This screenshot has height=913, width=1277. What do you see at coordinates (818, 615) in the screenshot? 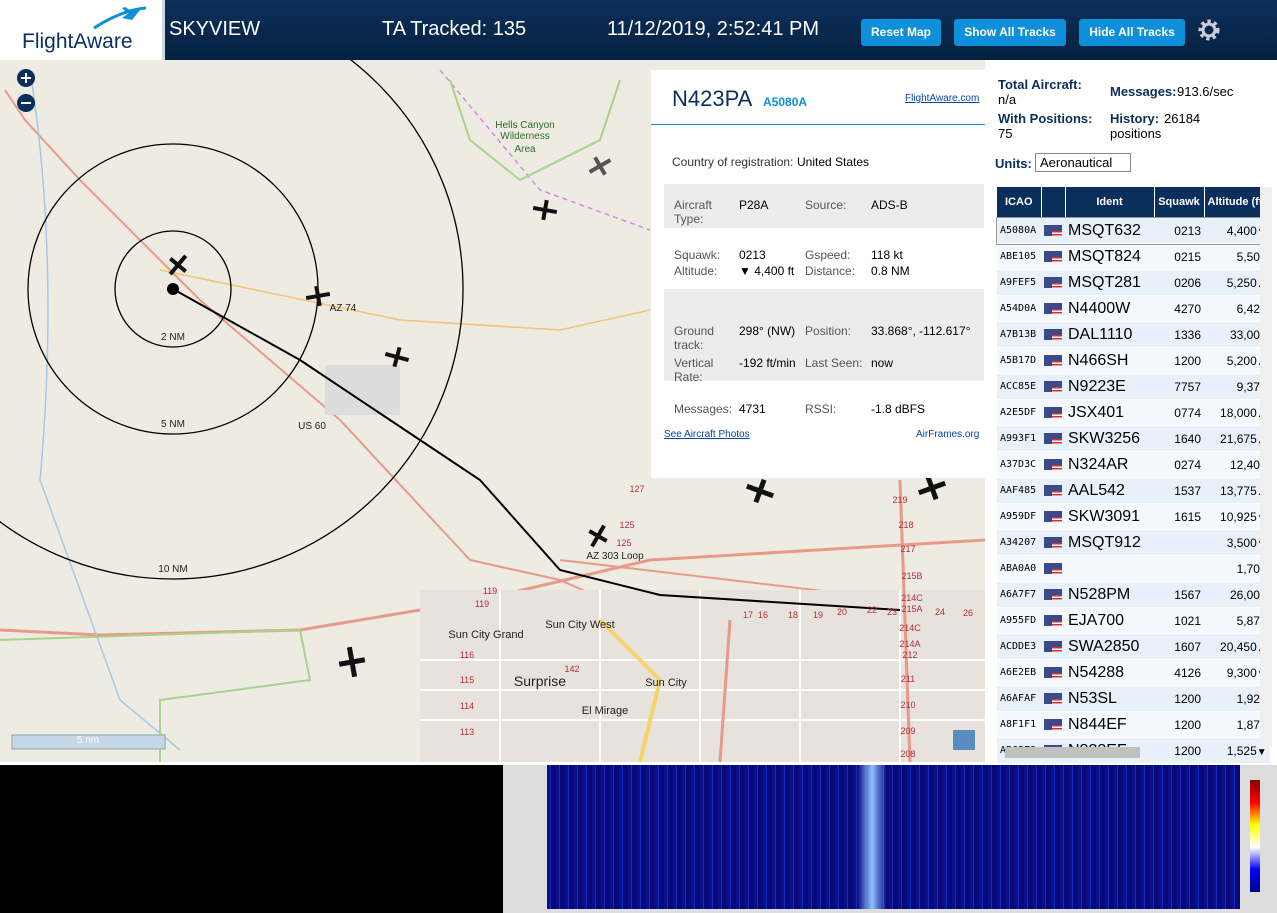
I see `map-label: 19` at bounding box center [818, 615].